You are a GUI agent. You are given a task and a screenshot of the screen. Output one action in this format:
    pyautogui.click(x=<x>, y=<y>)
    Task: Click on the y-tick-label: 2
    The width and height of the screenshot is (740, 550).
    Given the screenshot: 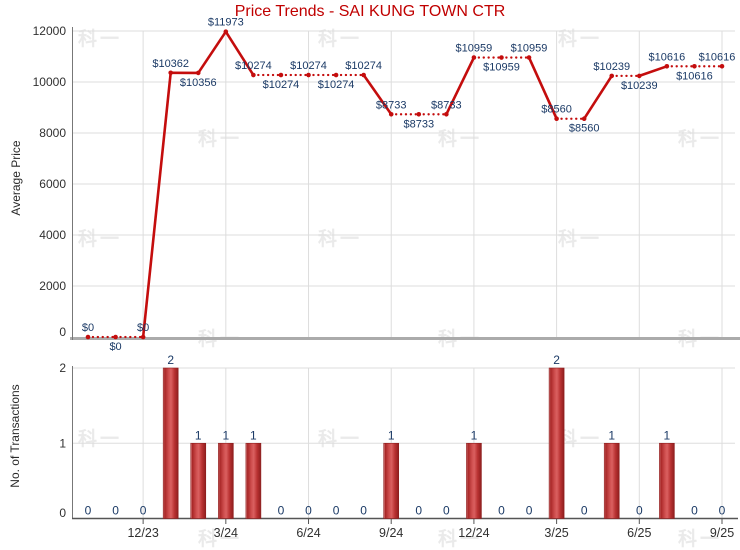 What is the action you would take?
    pyautogui.click(x=62, y=368)
    